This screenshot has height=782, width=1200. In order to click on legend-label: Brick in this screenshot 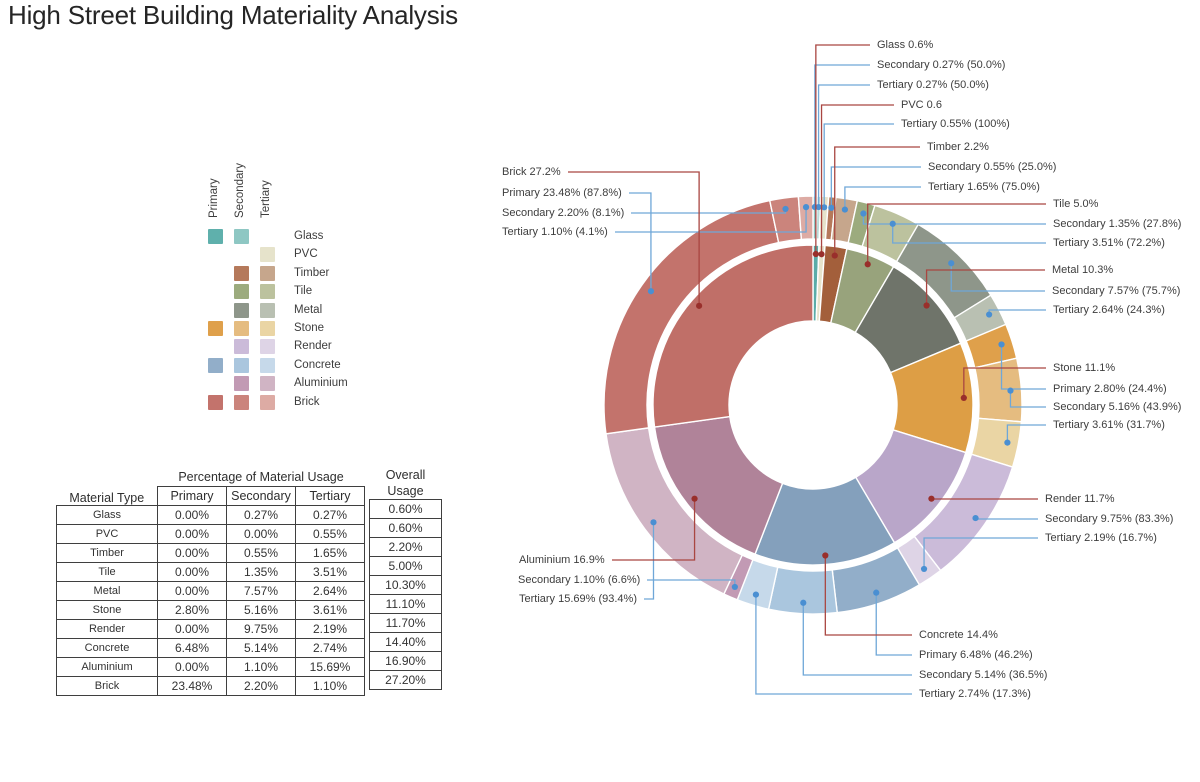, I will do `click(307, 401)`.